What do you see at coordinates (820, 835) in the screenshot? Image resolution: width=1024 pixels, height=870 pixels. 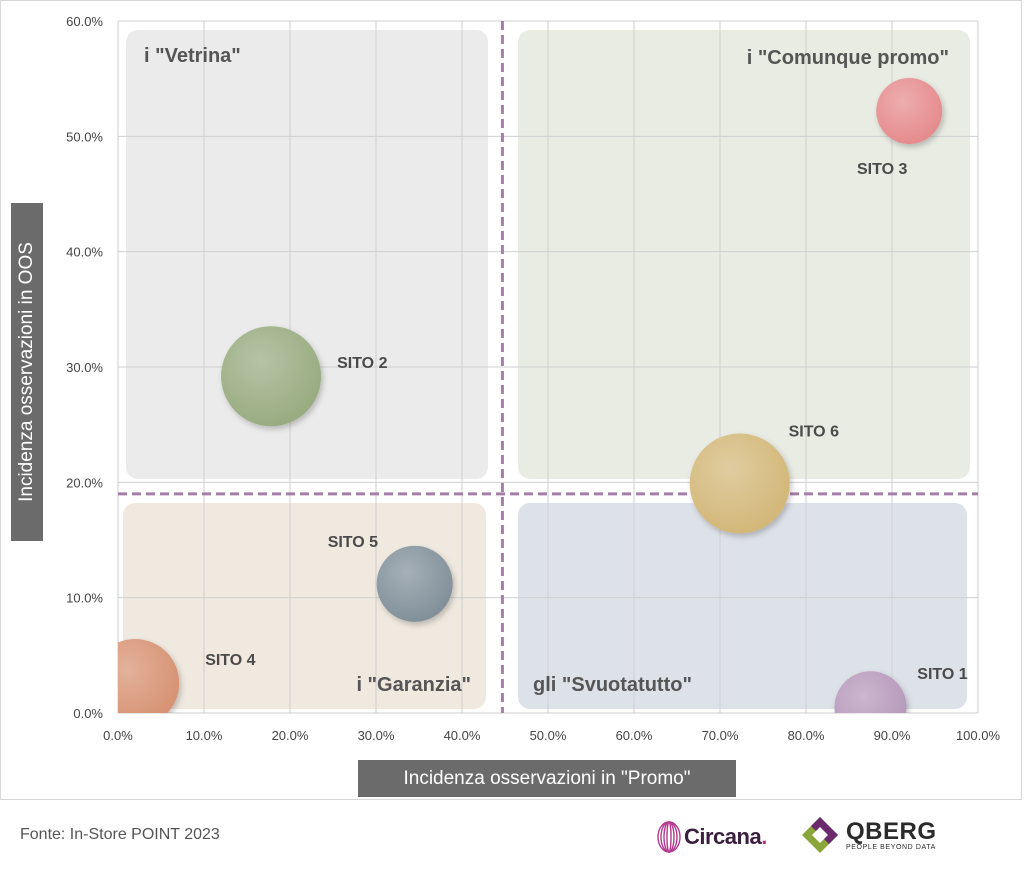 I see `qberg-mark-icon` at bounding box center [820, 835].